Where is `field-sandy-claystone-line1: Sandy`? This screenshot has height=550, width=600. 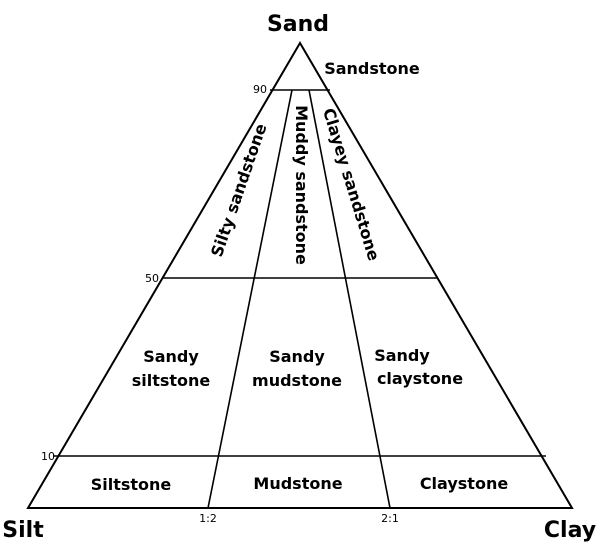 field-sandy-claystone-line1: Sandy is located at coordinates (402, 355).